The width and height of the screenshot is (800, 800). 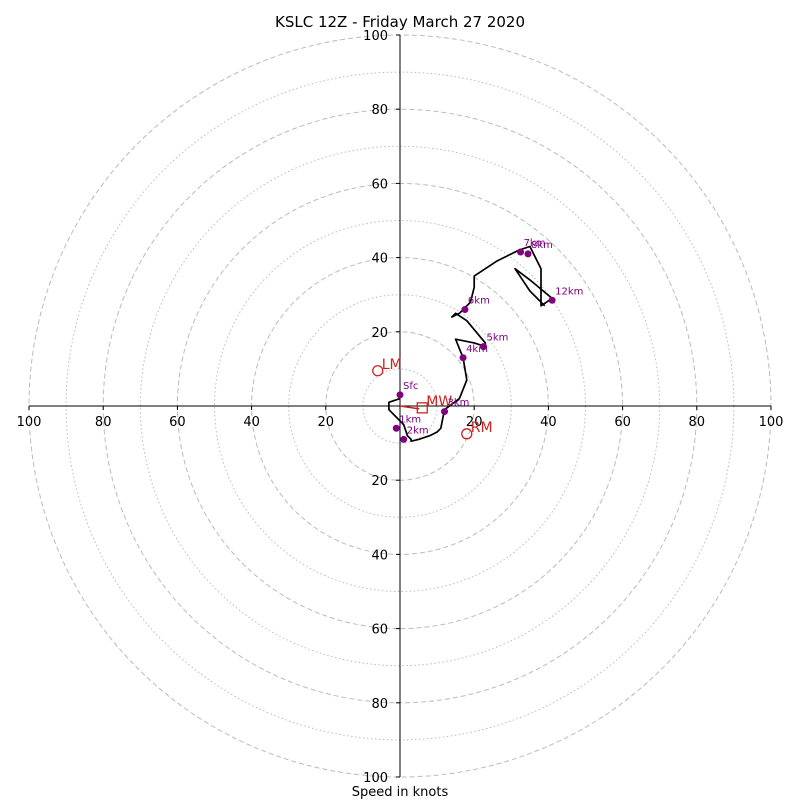 What do you see at coordinates (400, 792) in the screenshot?
I see `x-axis-label: Speed in knots` at bounding box center [400, 792].